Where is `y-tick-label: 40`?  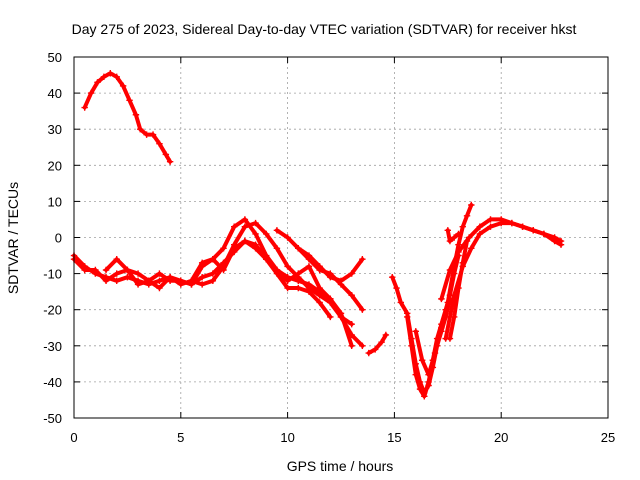 y-tick-label: 40 is located at coordinates (55, 93).